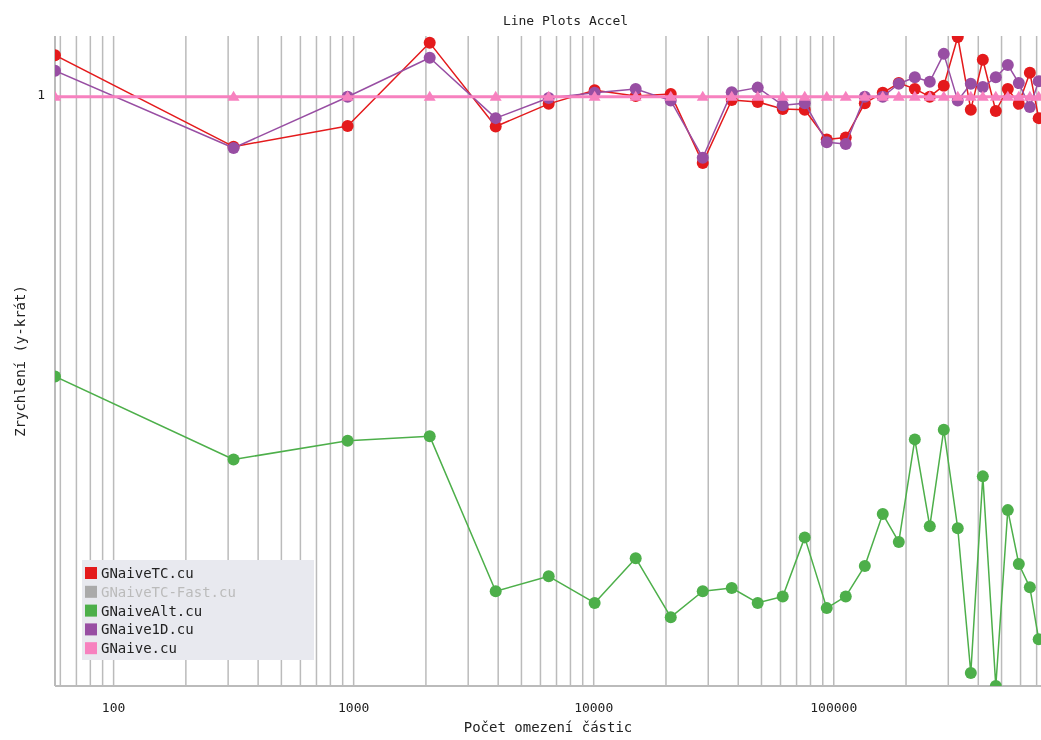 This screenshot has width=1041, height=740. What do you see at coordinates (113, 707) in the screenshot?
I see `x-tick-label: 100` at bounding box center [113, 707].